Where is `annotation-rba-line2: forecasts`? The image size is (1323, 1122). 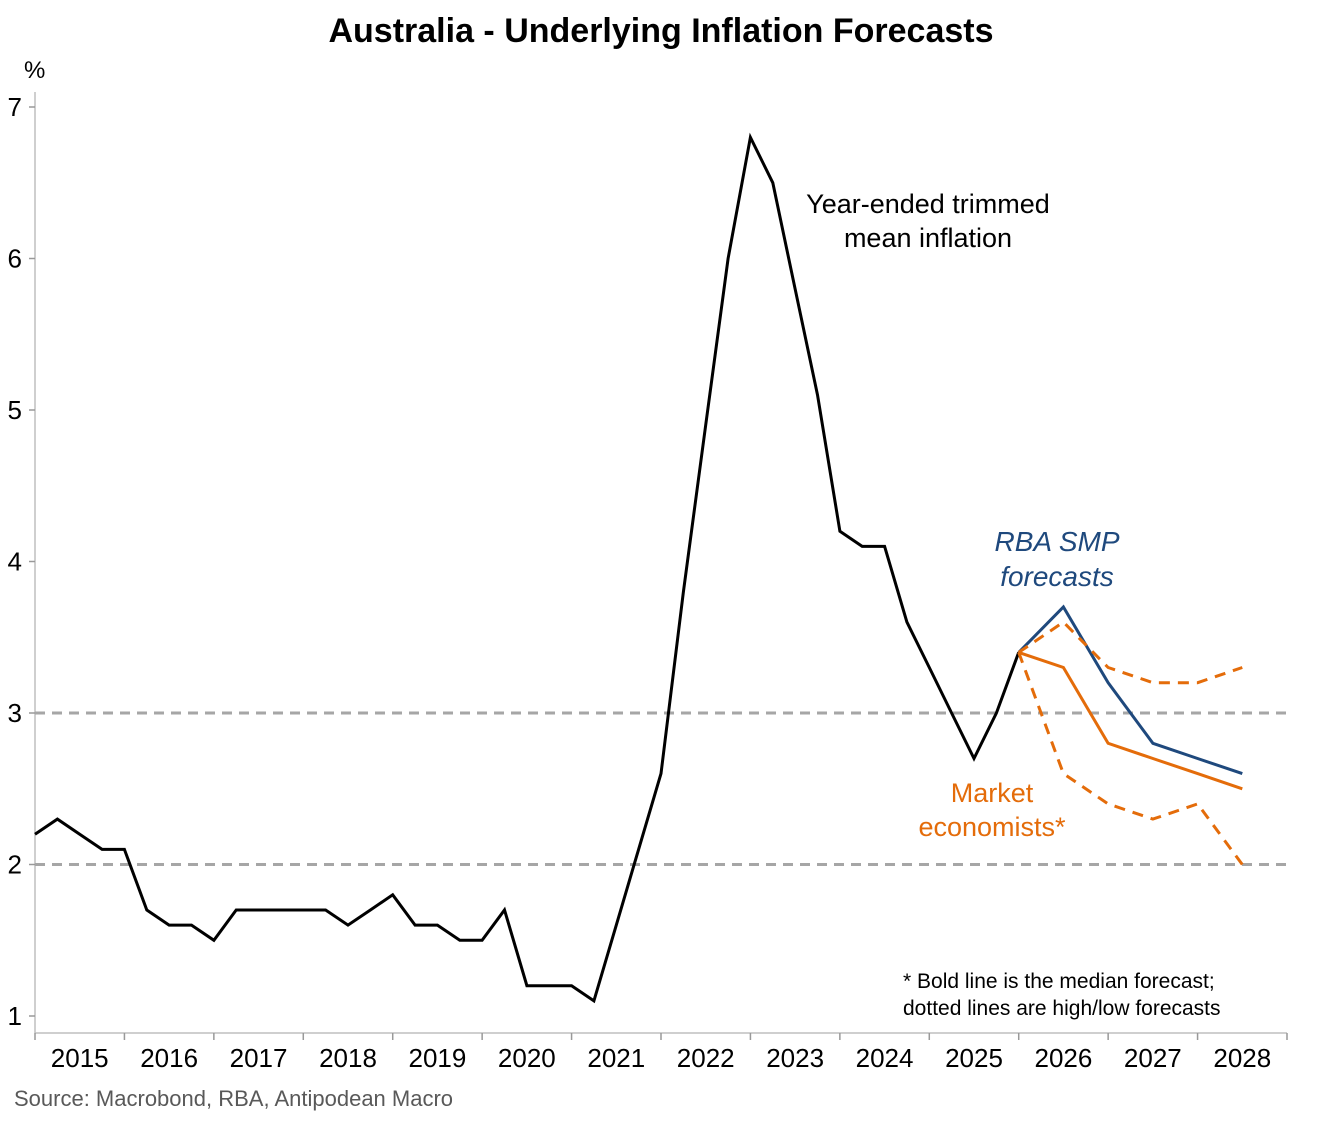
annotation-rba-line2: forecasts is located at coordinates (1057, 576).